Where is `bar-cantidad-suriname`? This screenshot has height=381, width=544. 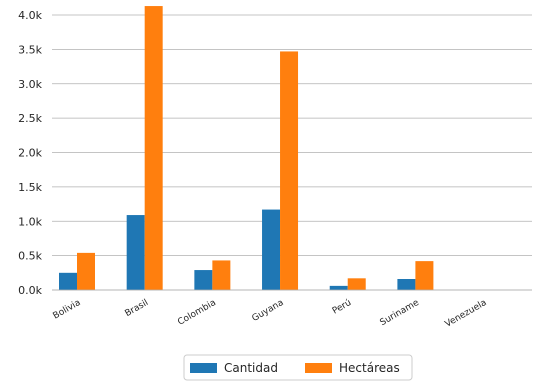 bar-cantidad-suriname is located at coordinates (406, 284).